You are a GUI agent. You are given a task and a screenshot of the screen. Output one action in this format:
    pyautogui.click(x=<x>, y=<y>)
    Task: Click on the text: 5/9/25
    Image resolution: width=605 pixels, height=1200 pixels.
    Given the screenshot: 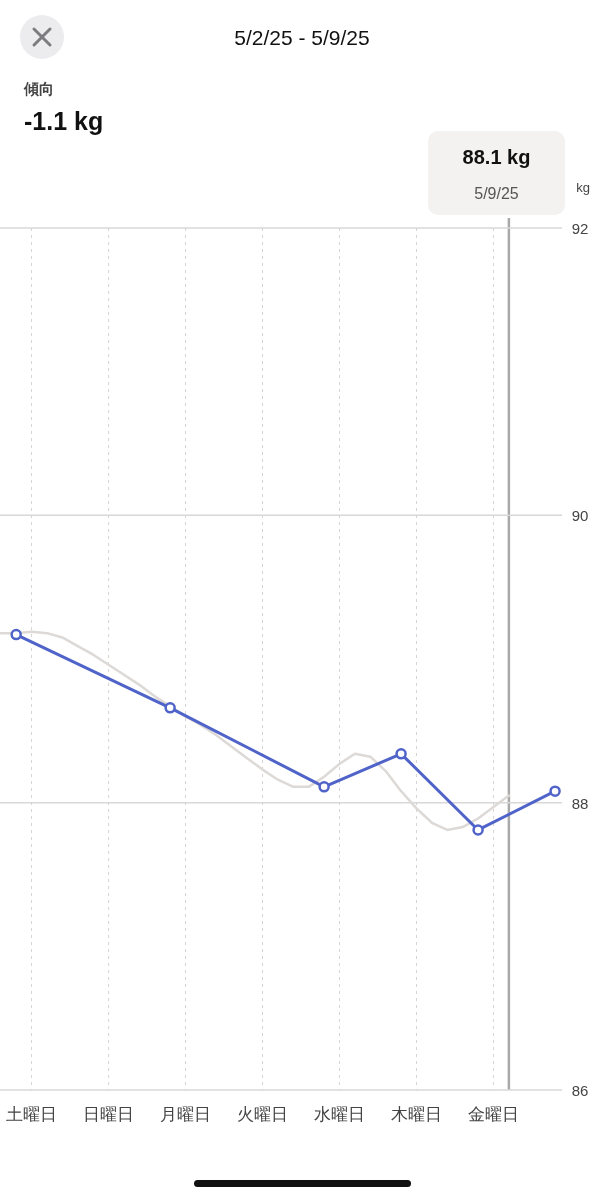 What is the action you would take?
    pyautogui.click(x=496, y=193)
    